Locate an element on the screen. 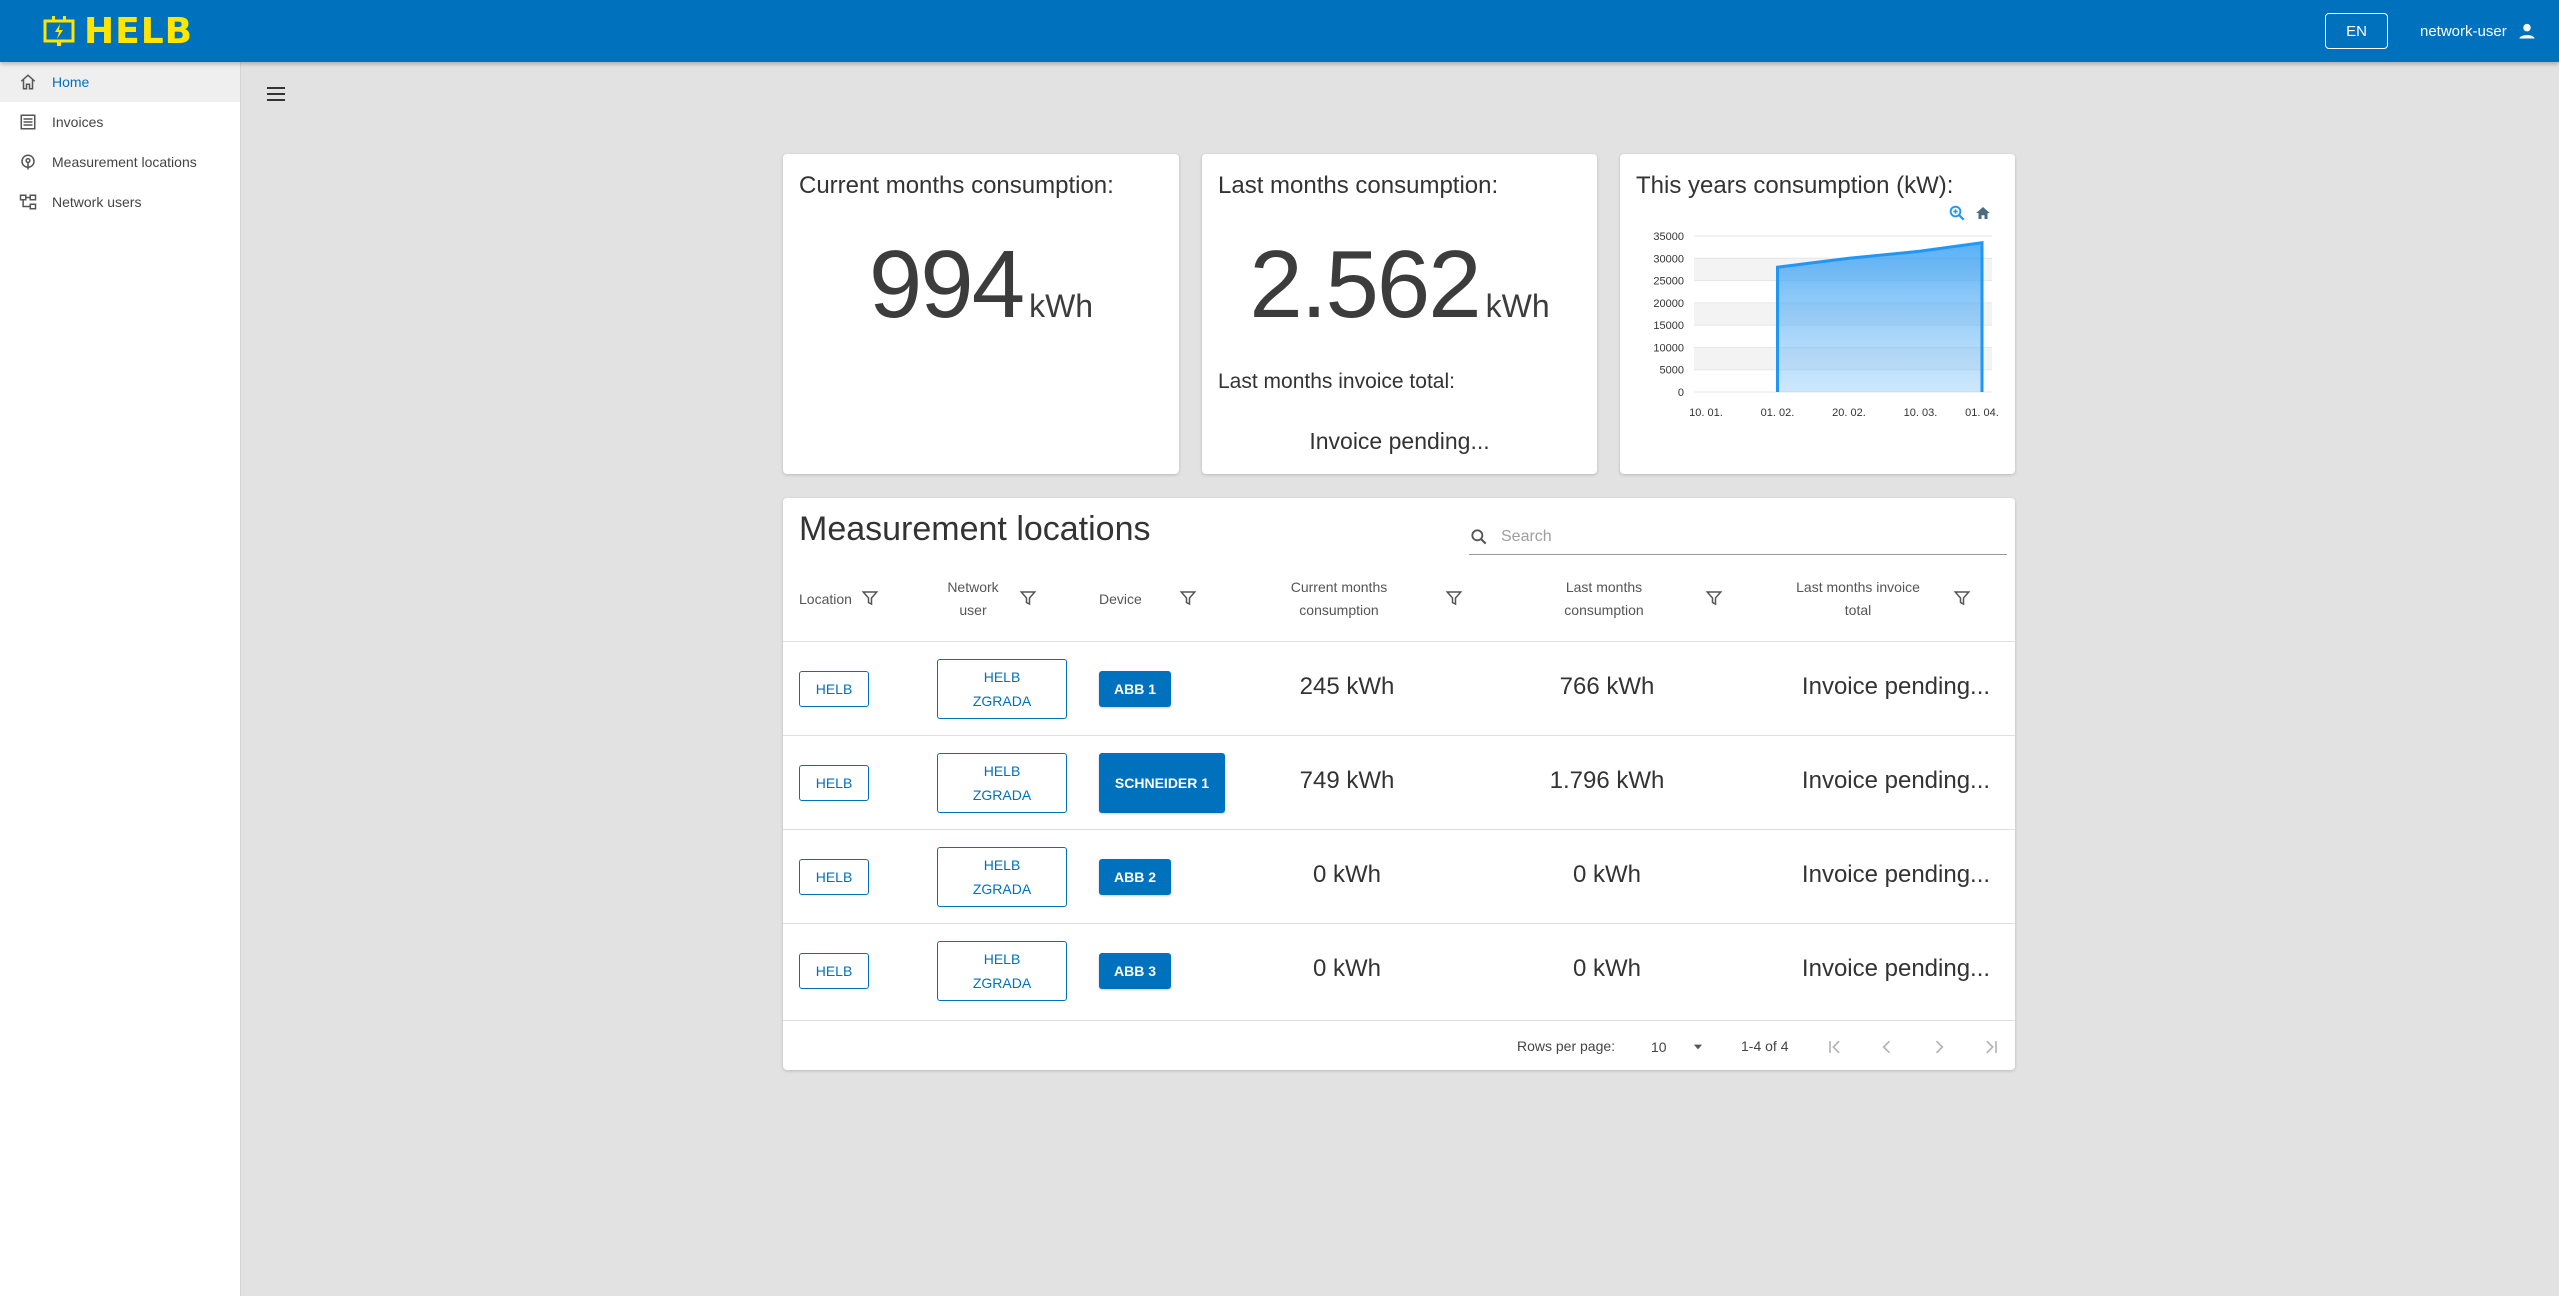  x-tick-label: 01. 02. is located at coordinates (1778, 413).